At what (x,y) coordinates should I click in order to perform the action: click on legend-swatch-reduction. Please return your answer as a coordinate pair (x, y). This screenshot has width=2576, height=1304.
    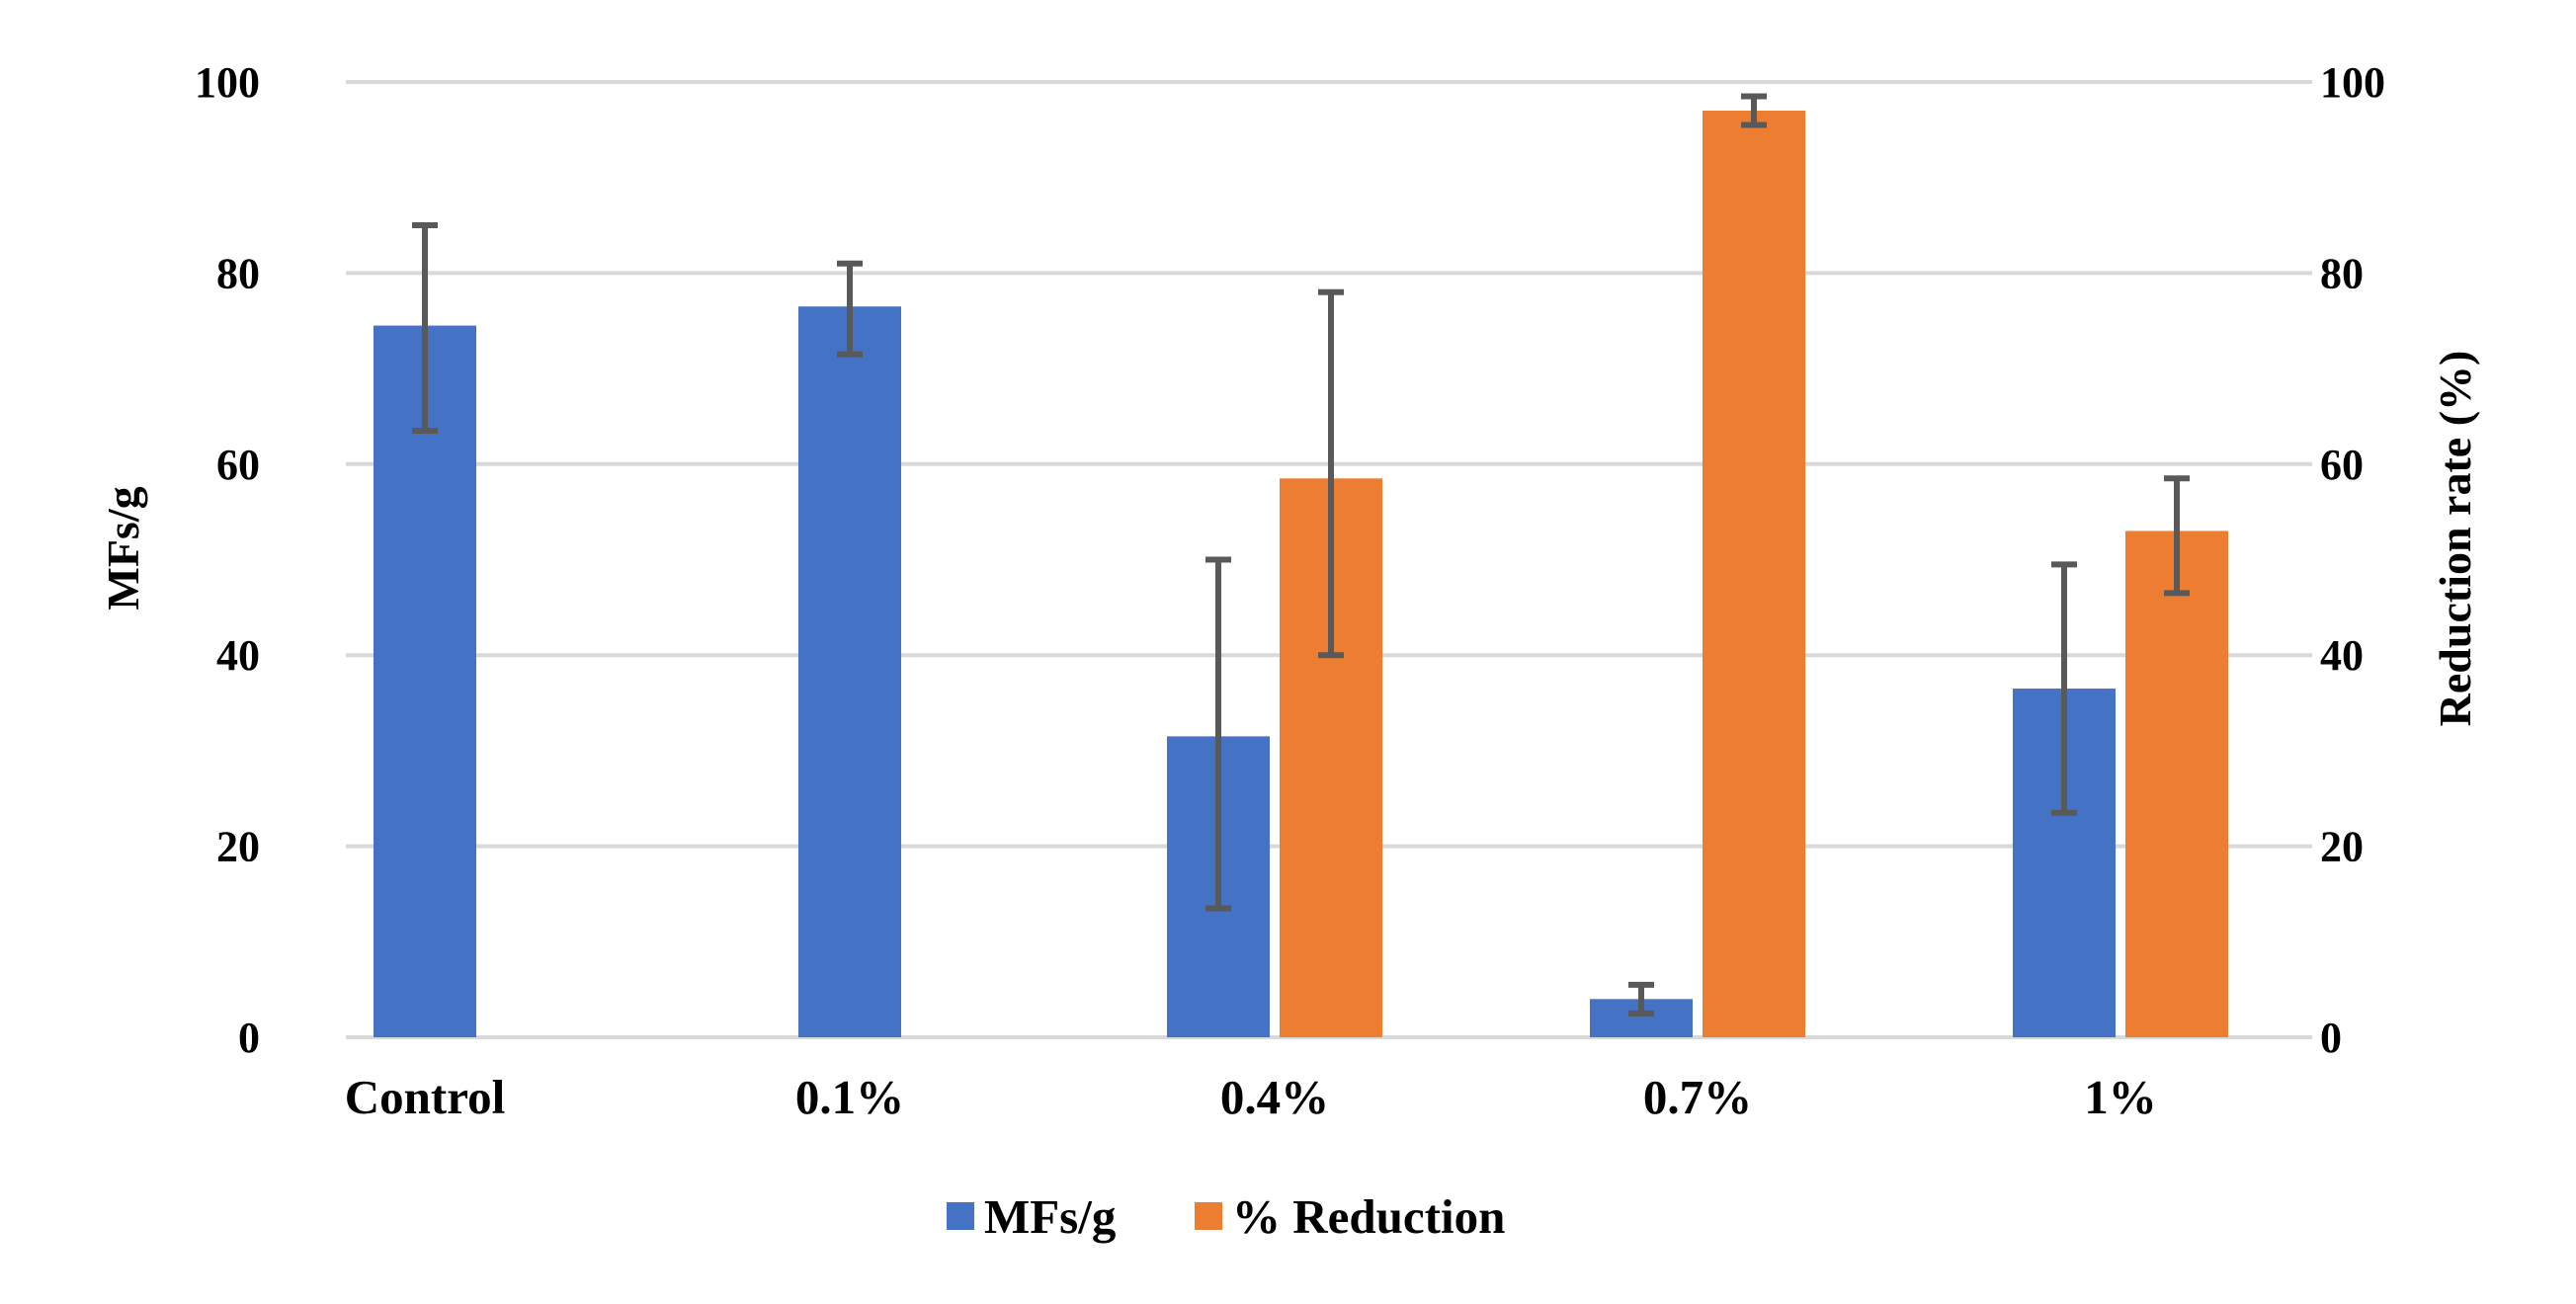
    Looking at the image, I should click on (1208, 1216).